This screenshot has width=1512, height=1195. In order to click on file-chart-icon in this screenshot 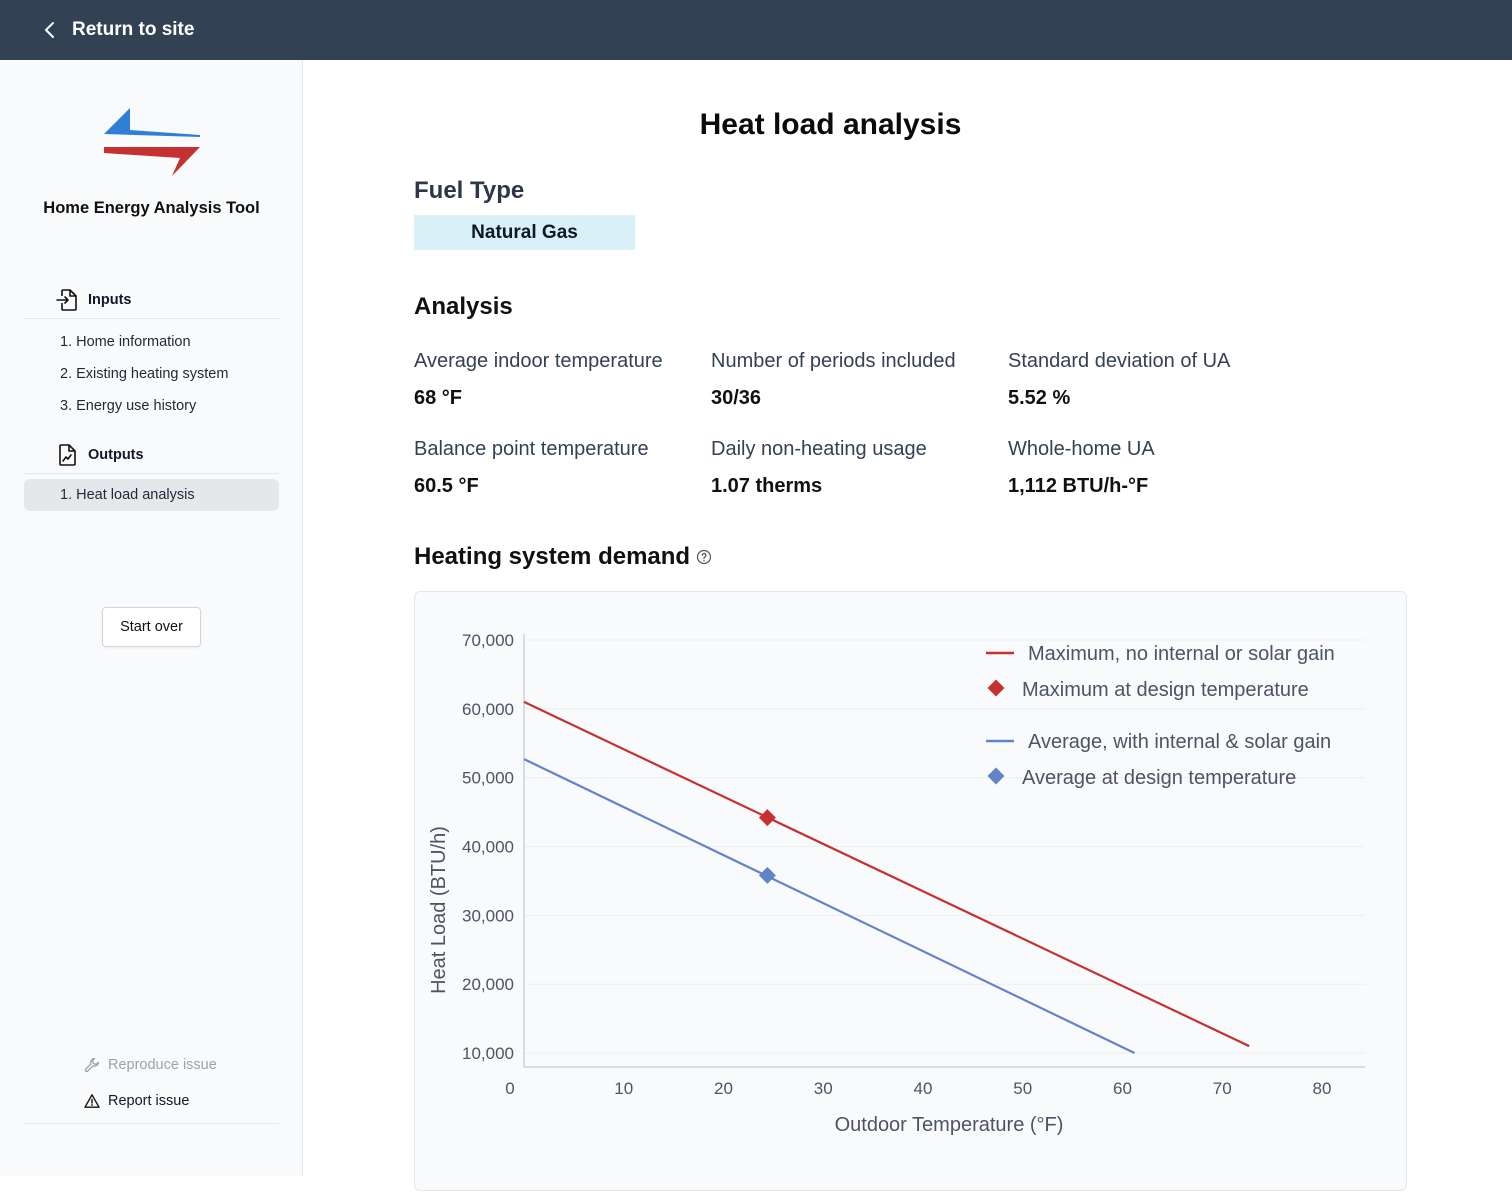, I will do `click(67, 454)`.